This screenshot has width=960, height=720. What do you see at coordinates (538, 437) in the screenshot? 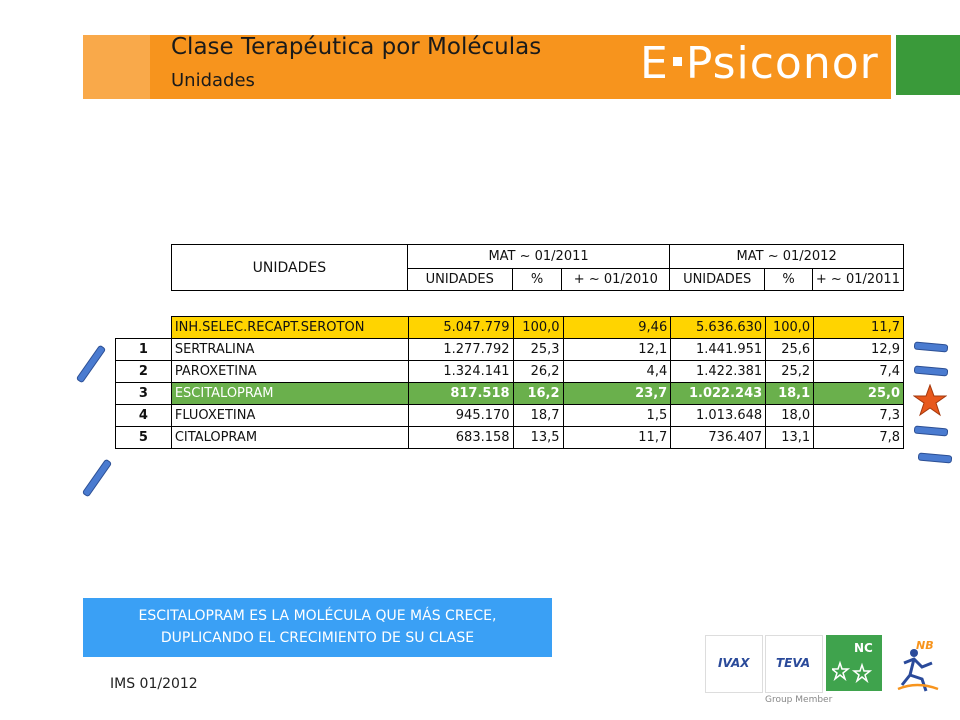
I see `row-p1: 13,5` at bounding box center [538, 437].